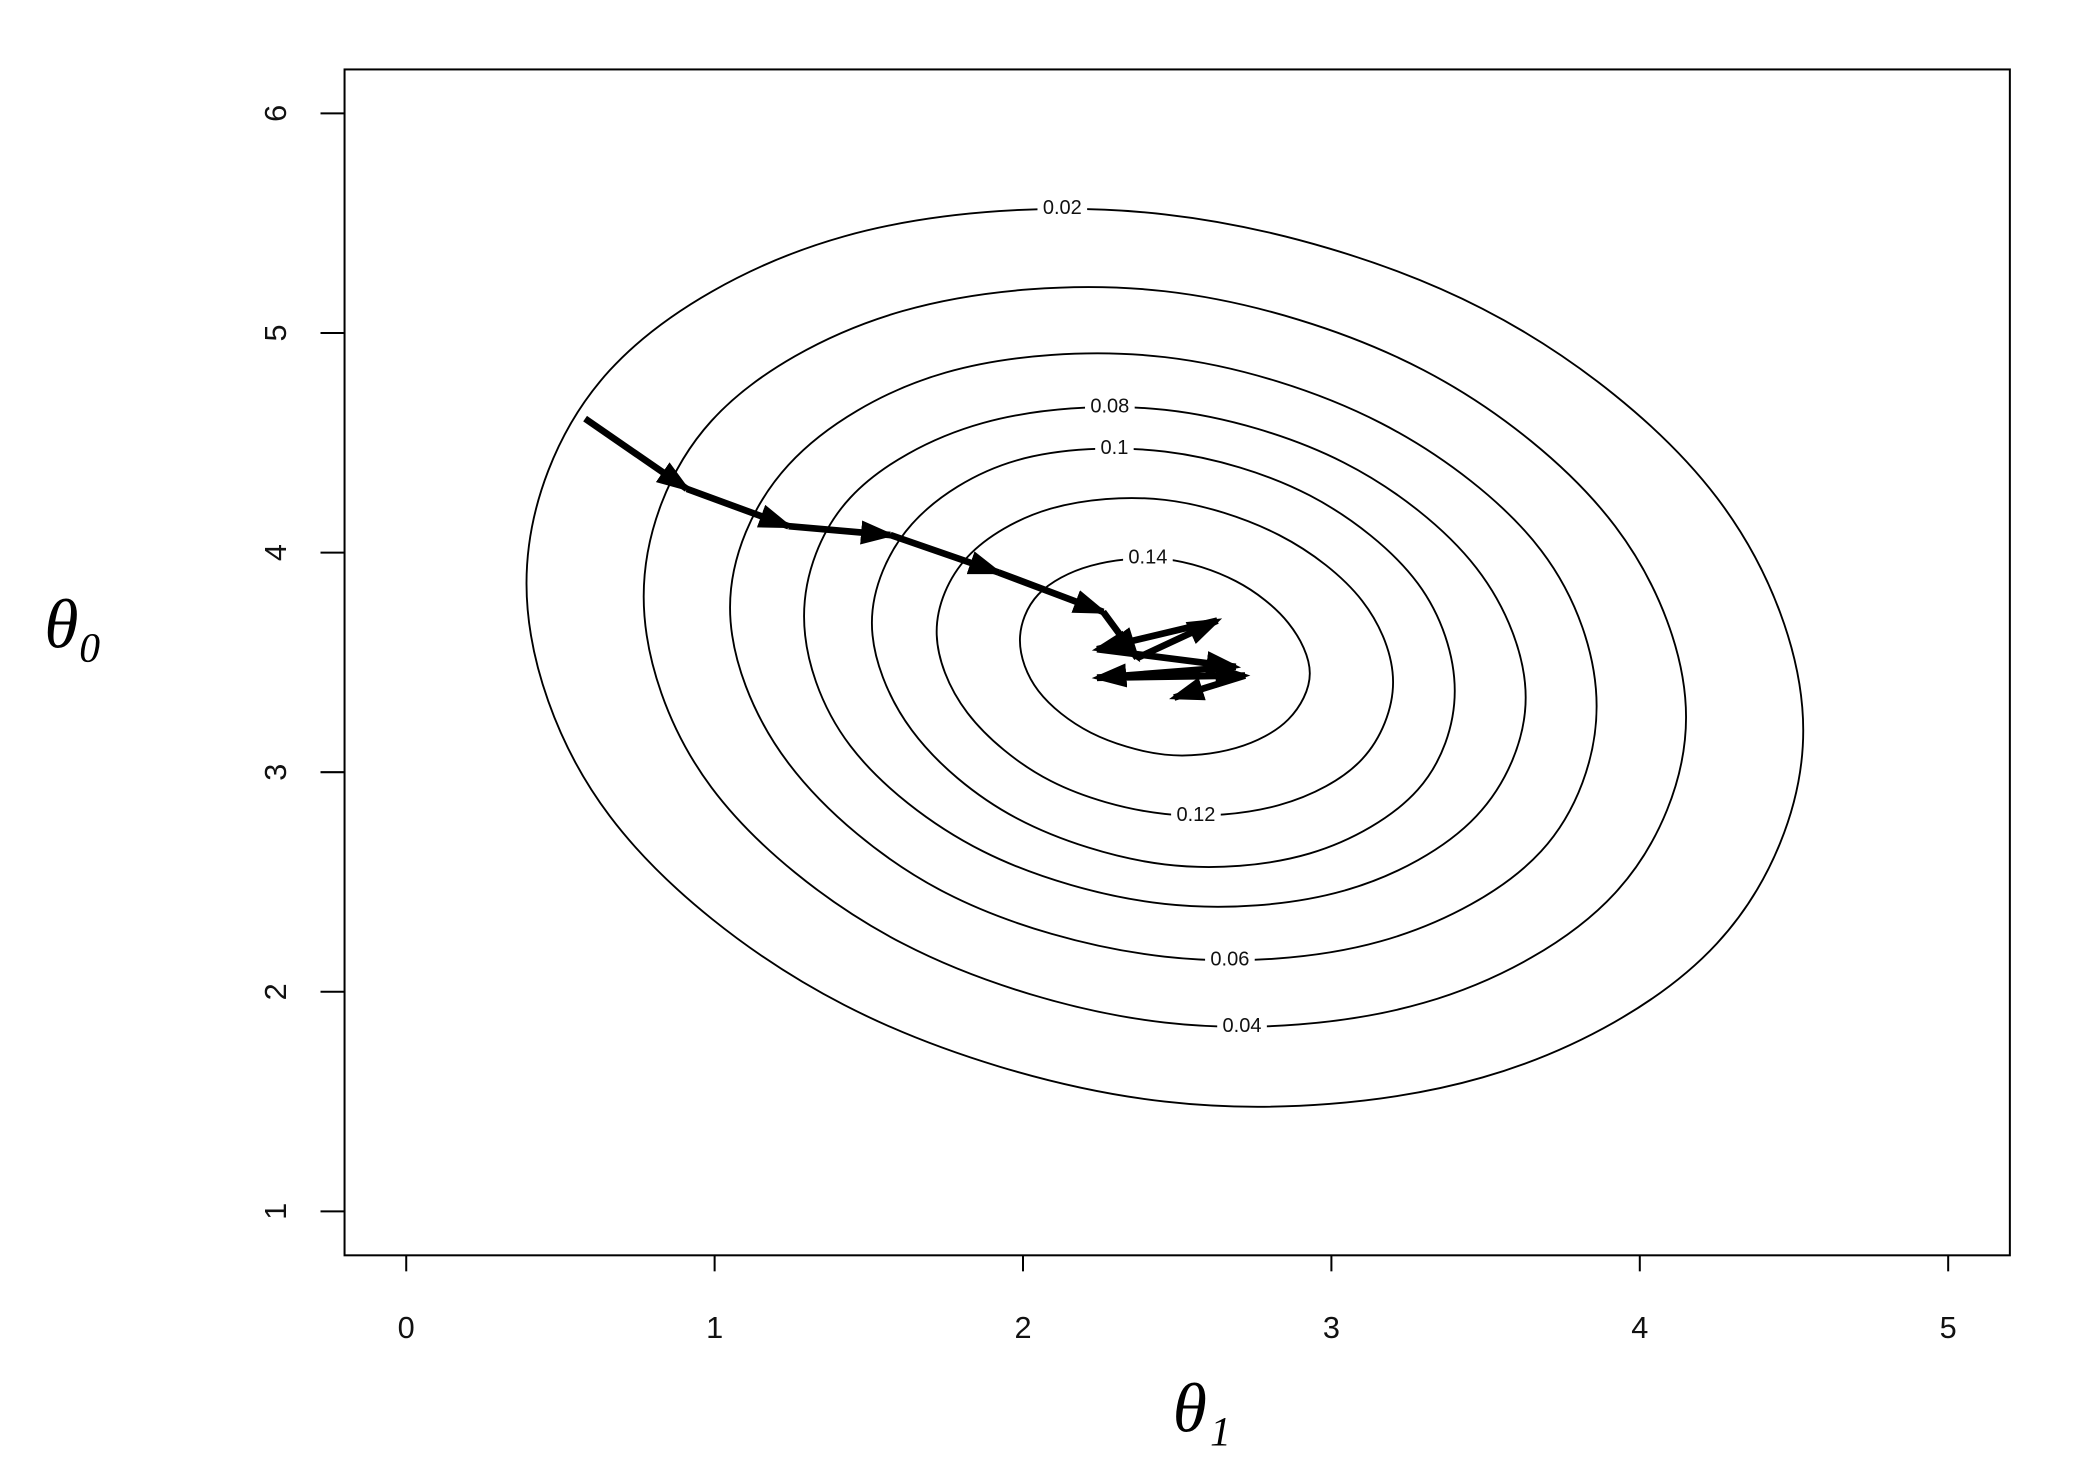 The width and height of the screenshot is (2094, 1471). Describe the element at coordinates (1202, 1409) in the screenshot. I see `x-axis-label: θ₁` at that location.